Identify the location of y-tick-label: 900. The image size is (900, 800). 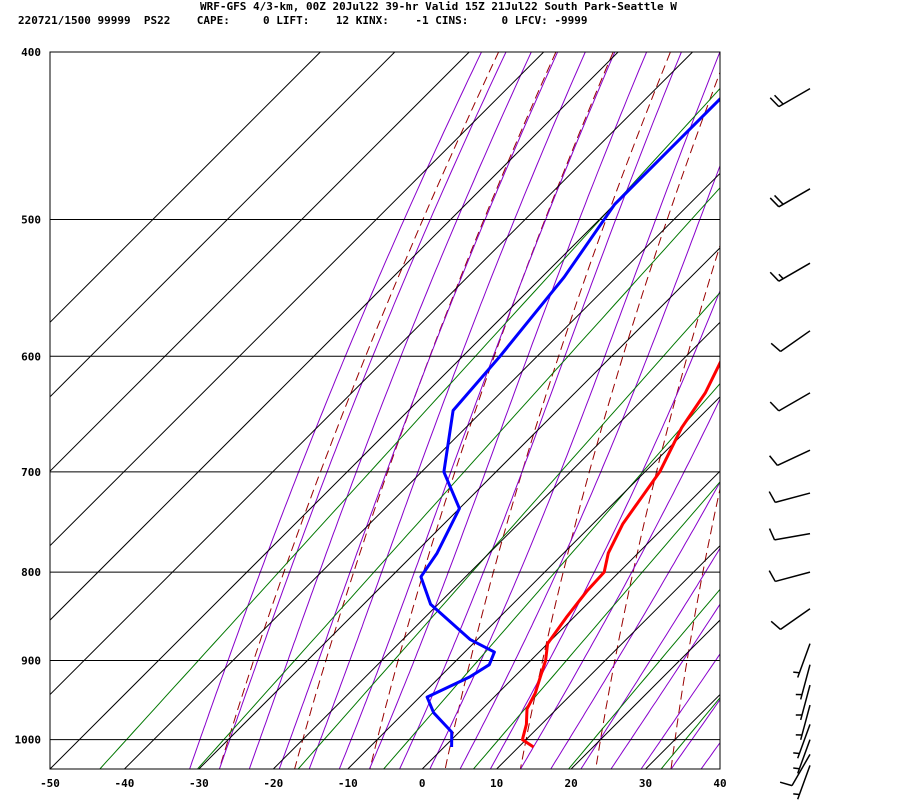
(31, 661).